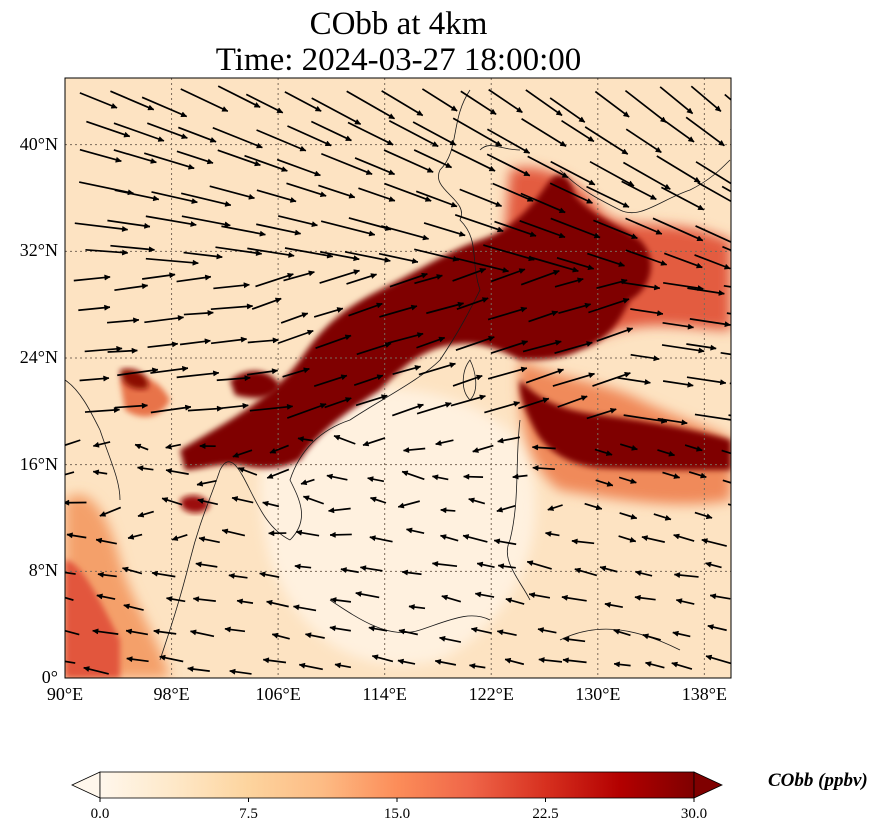 The width and height of the screenshot is (887, 836). Describe the element at coordinates (491, 694) in the screenshot. I see `lon-tick-label: 122°E` at that location.